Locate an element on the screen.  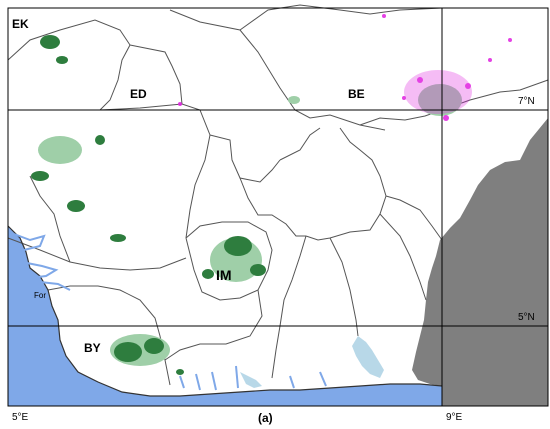
state-label-by: BY is located at coordinates (92, 348).